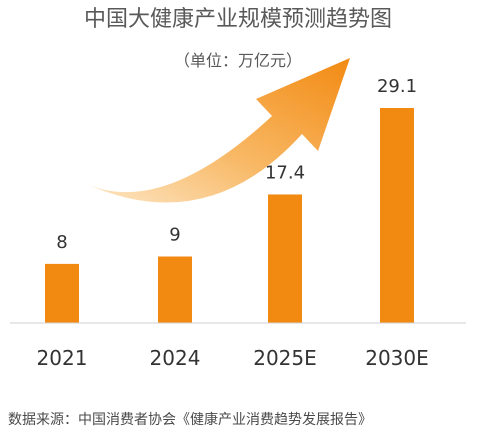  What do you see at coordinates (175, 358) in the screenshot?
I see `x-tick-label-2024: 2024` at bounding box center [175, 358].